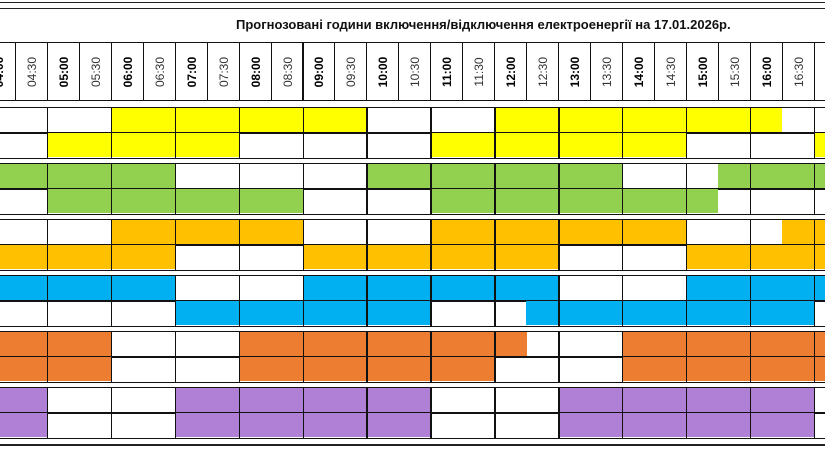 The height and width of the screenshot is (450, 825). Describe the element at coordinates (95, 71) in the screenshot. I see `time-header-0530: 05:30` at that location.